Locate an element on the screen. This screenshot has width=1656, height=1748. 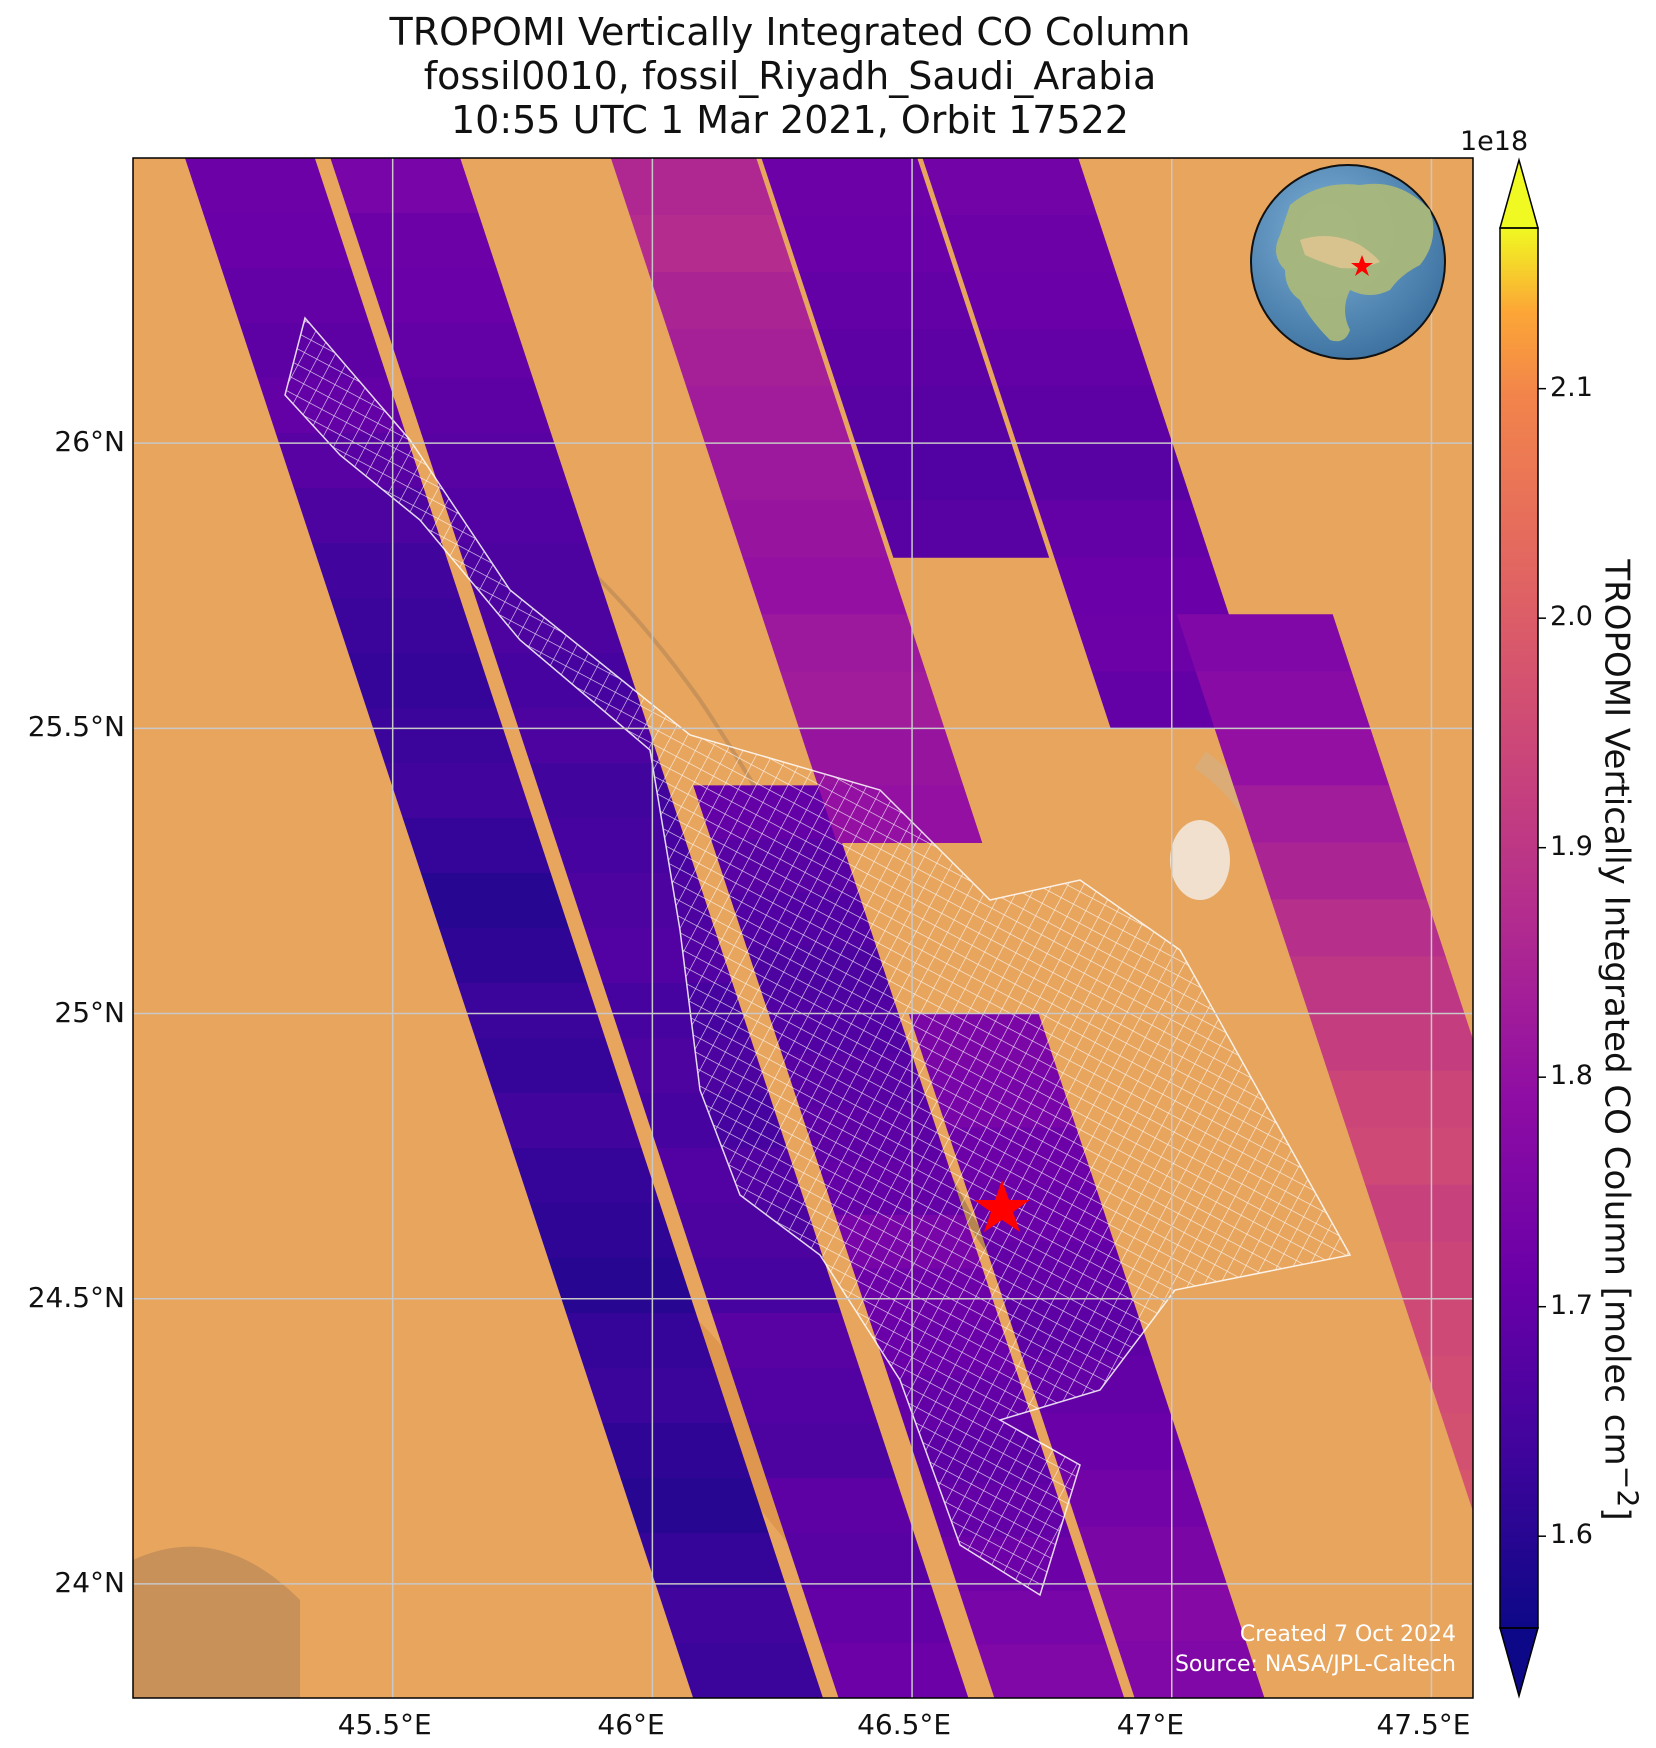
colorbar-gradient is located at coordinates (1519, 928).